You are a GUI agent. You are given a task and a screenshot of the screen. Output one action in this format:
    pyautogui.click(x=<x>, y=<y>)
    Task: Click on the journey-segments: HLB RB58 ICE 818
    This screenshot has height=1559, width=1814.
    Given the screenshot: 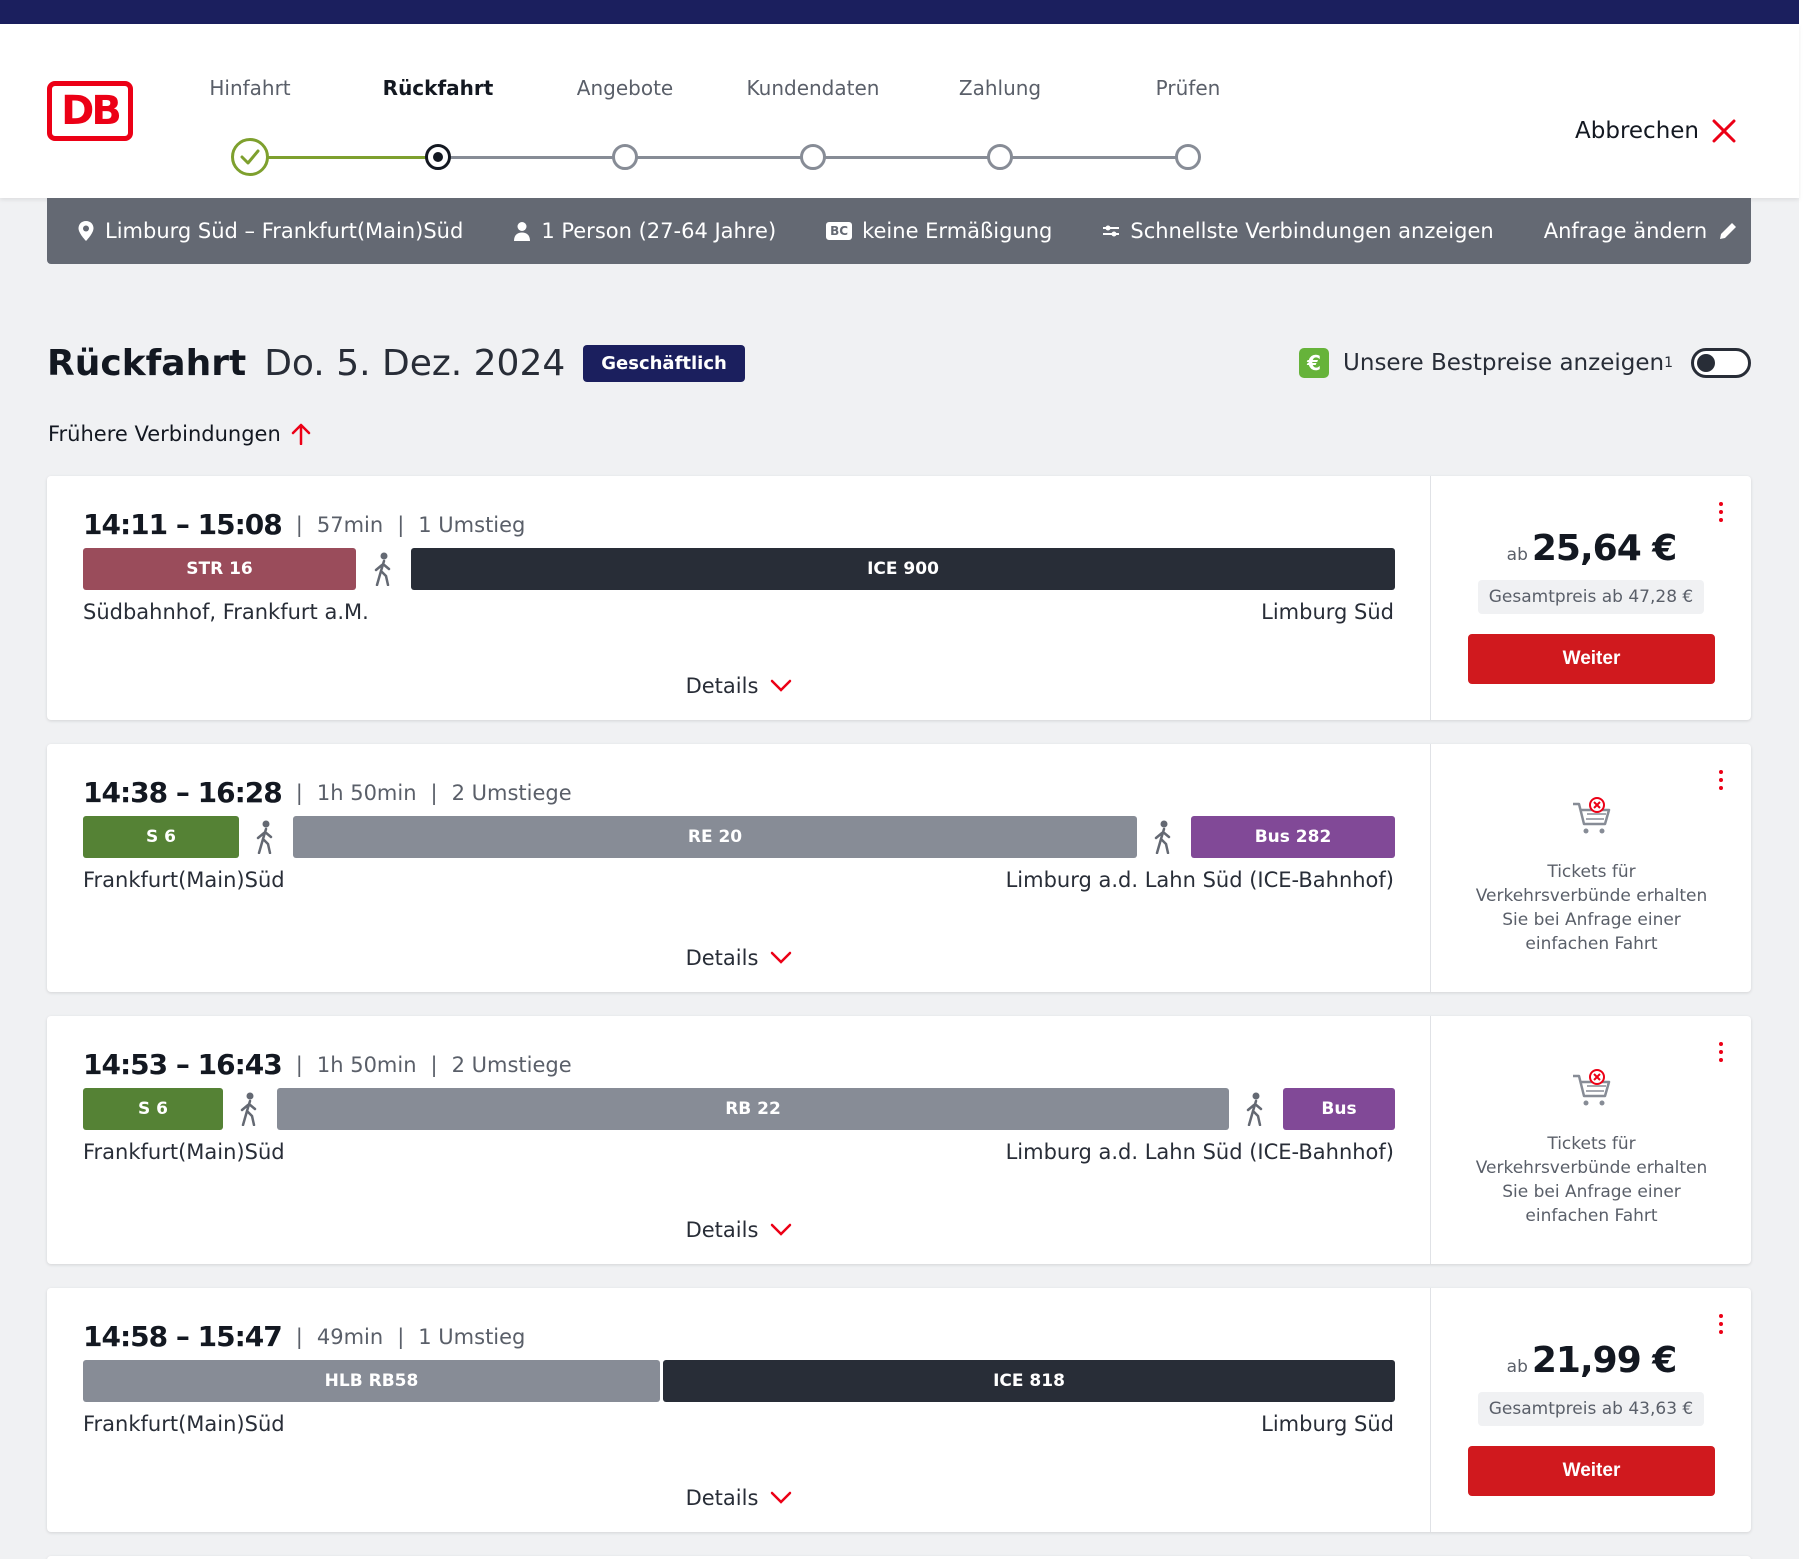 What is the action you would take?
    pyautogui.click(x=739, y=1381)
    